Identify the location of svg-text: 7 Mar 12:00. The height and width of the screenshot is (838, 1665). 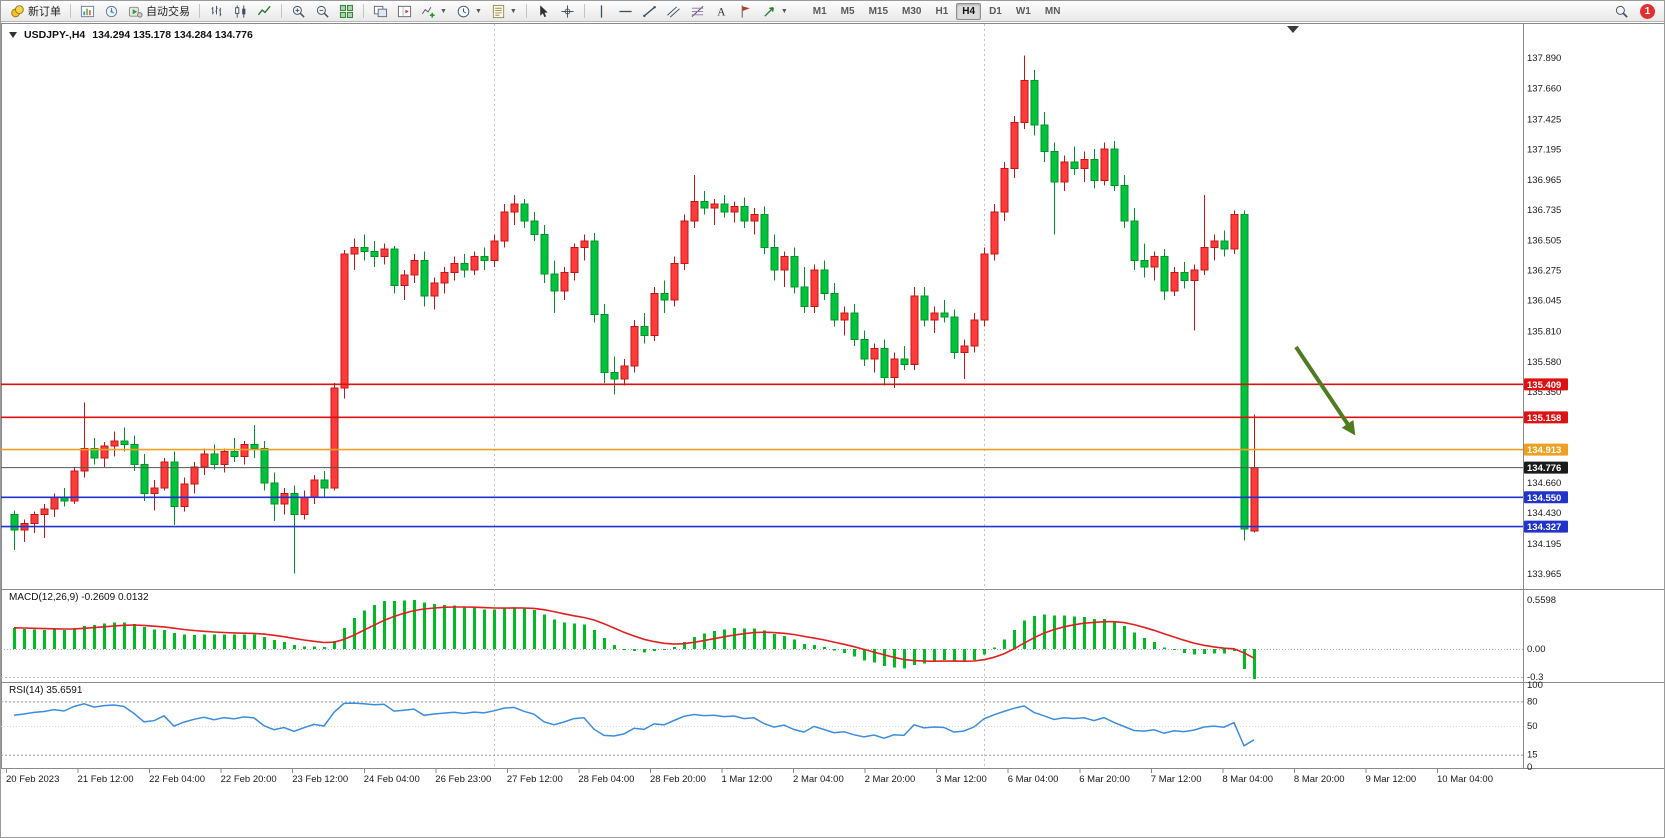
(1176, 779).